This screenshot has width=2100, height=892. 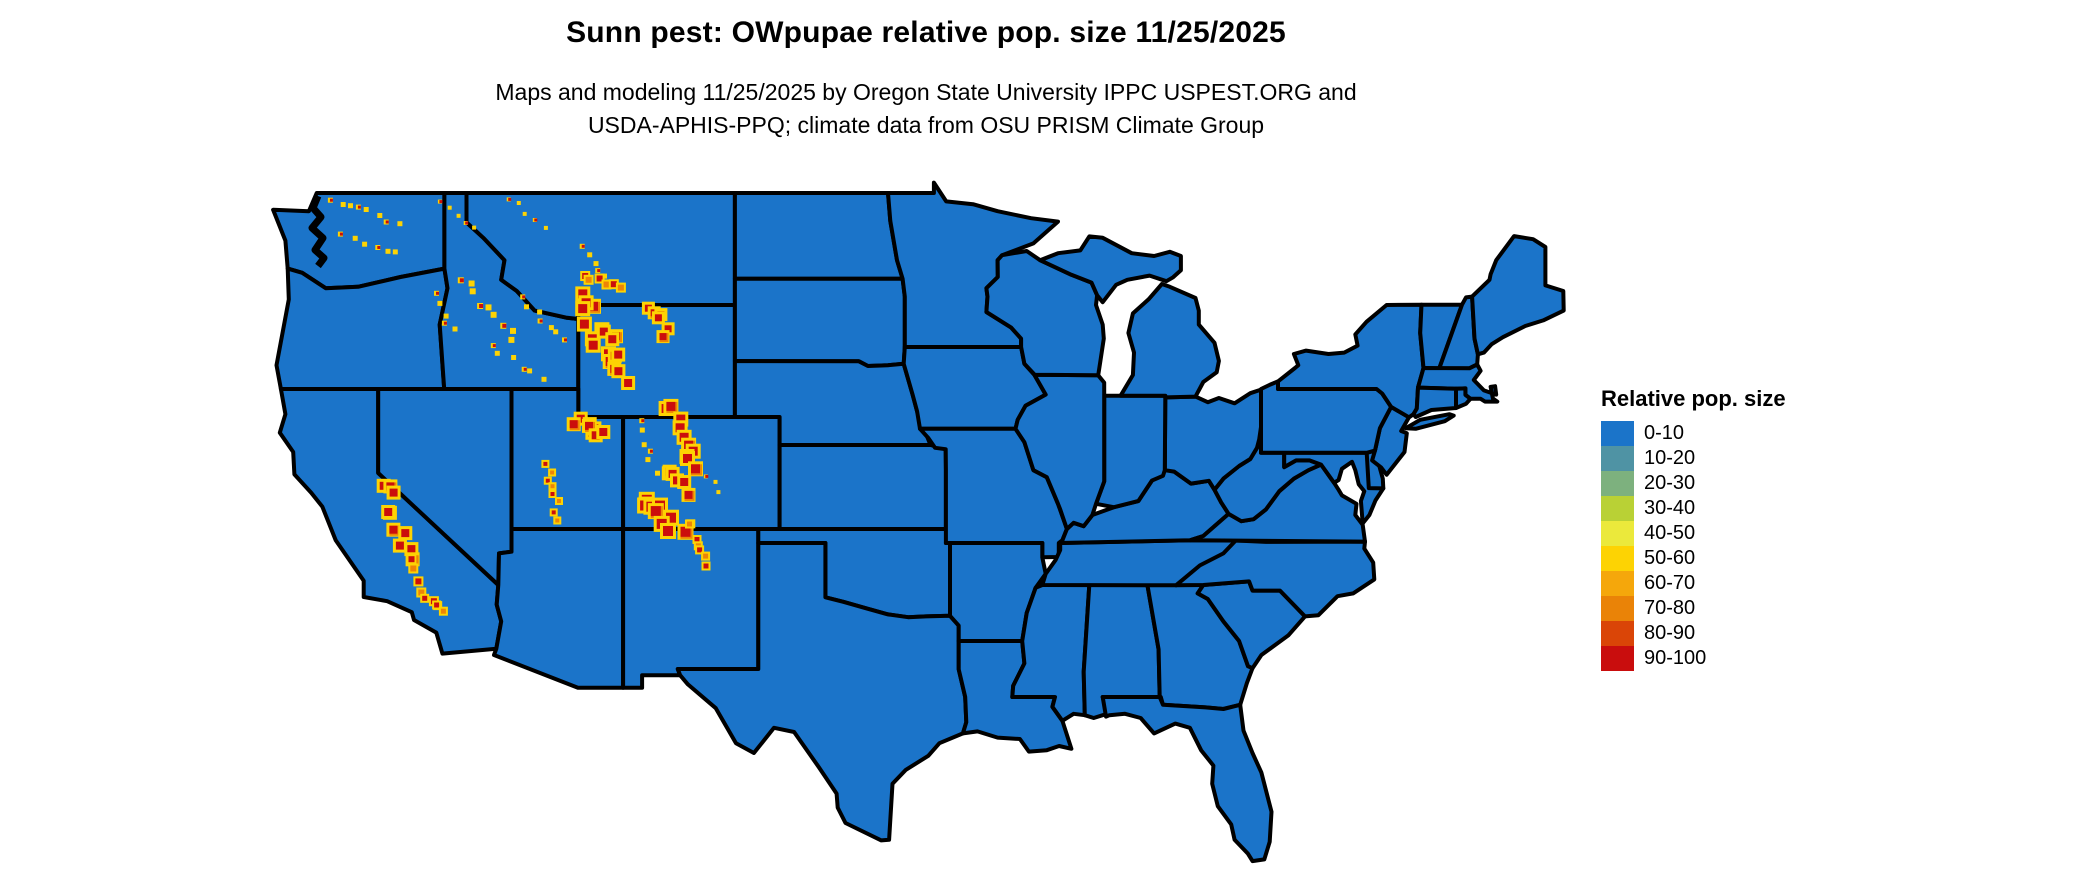 I want to click on state-me, so click(x=1518, y=295).